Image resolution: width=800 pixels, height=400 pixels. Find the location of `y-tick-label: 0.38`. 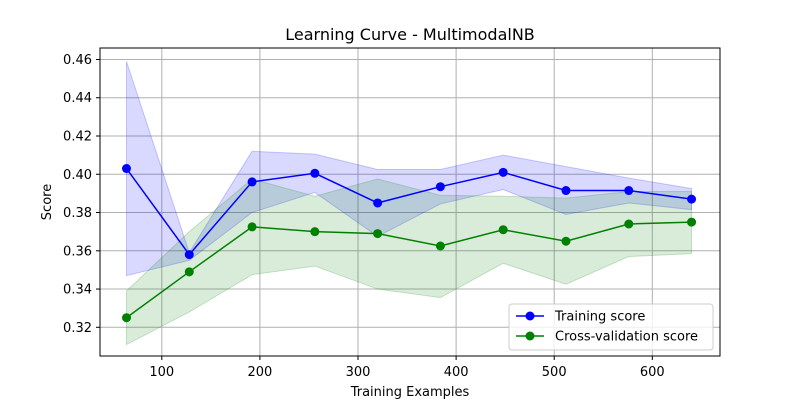

y-tick-label: 0.38 is located at coordinates (77, 213).